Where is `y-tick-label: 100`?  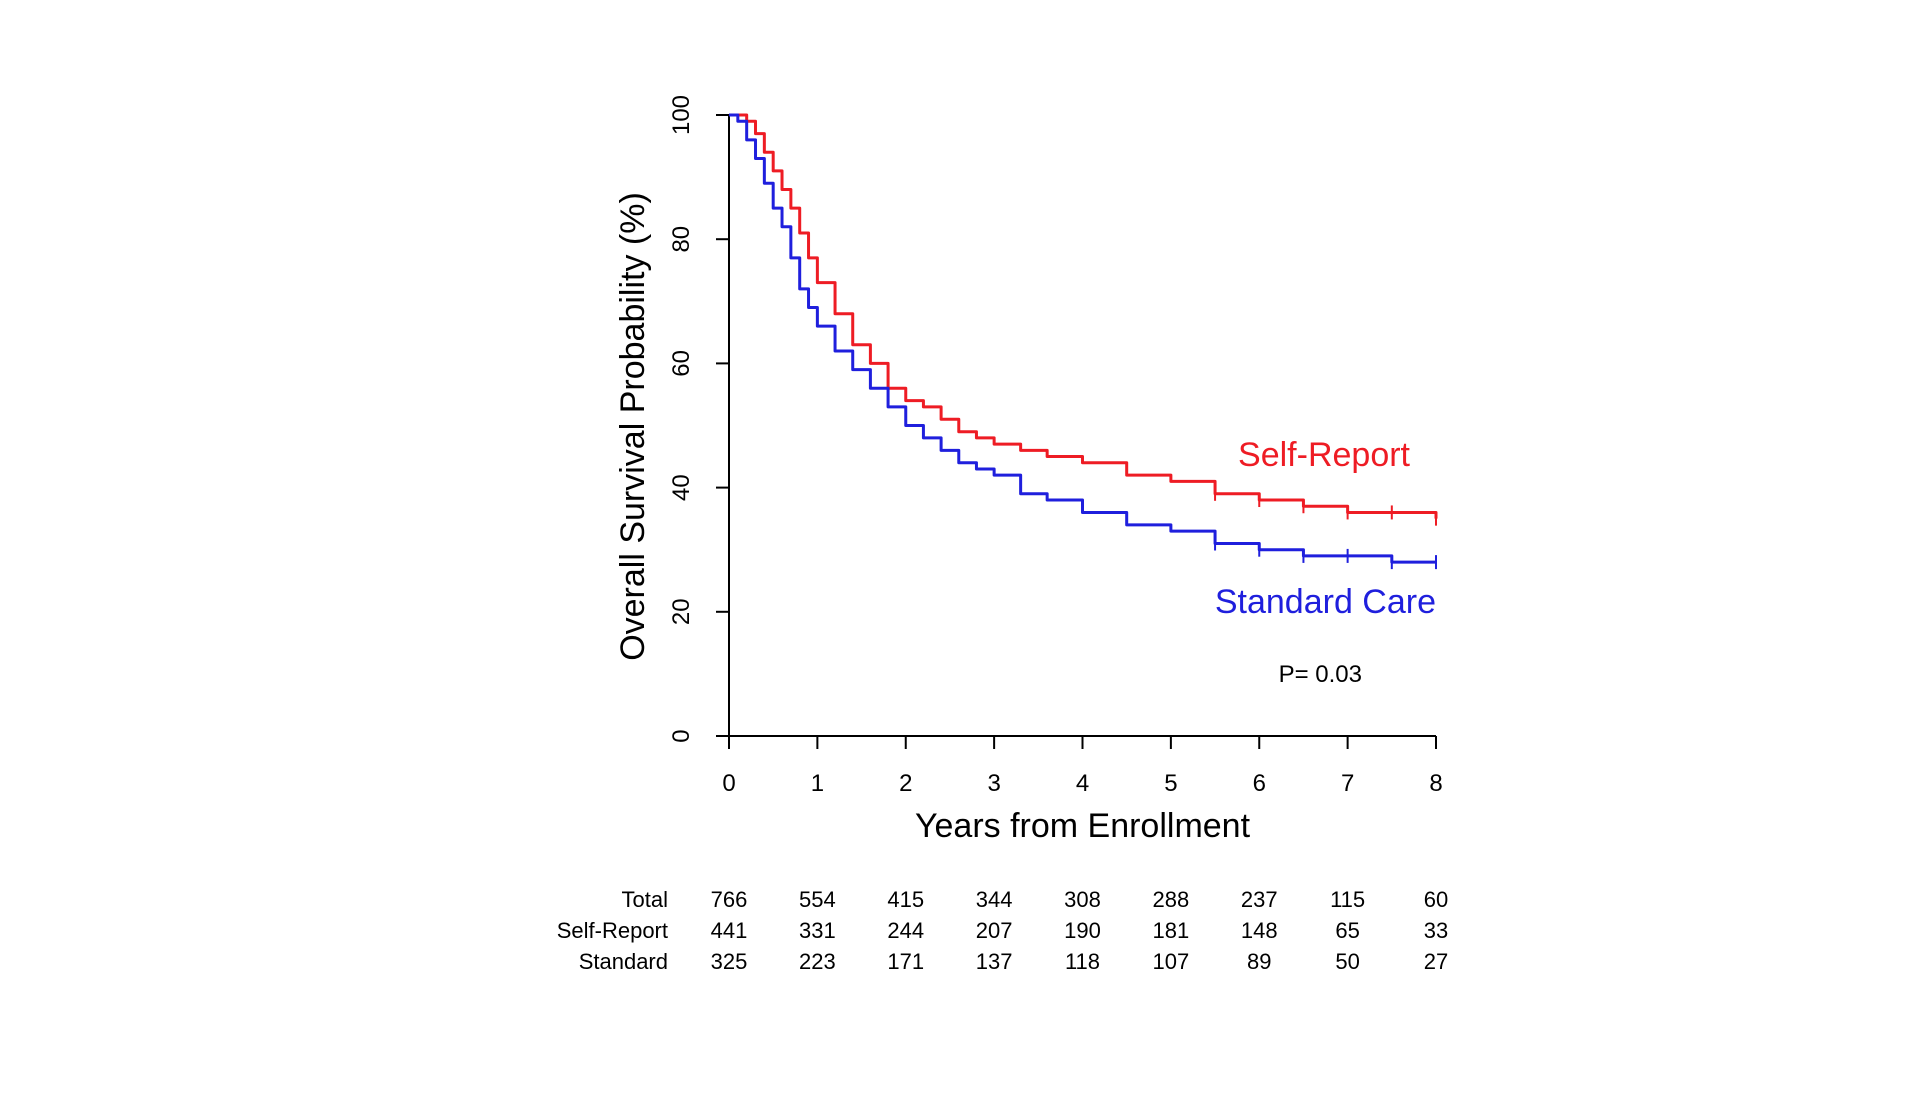 y-tick-label: 100 is located at coordinates (681, 115).